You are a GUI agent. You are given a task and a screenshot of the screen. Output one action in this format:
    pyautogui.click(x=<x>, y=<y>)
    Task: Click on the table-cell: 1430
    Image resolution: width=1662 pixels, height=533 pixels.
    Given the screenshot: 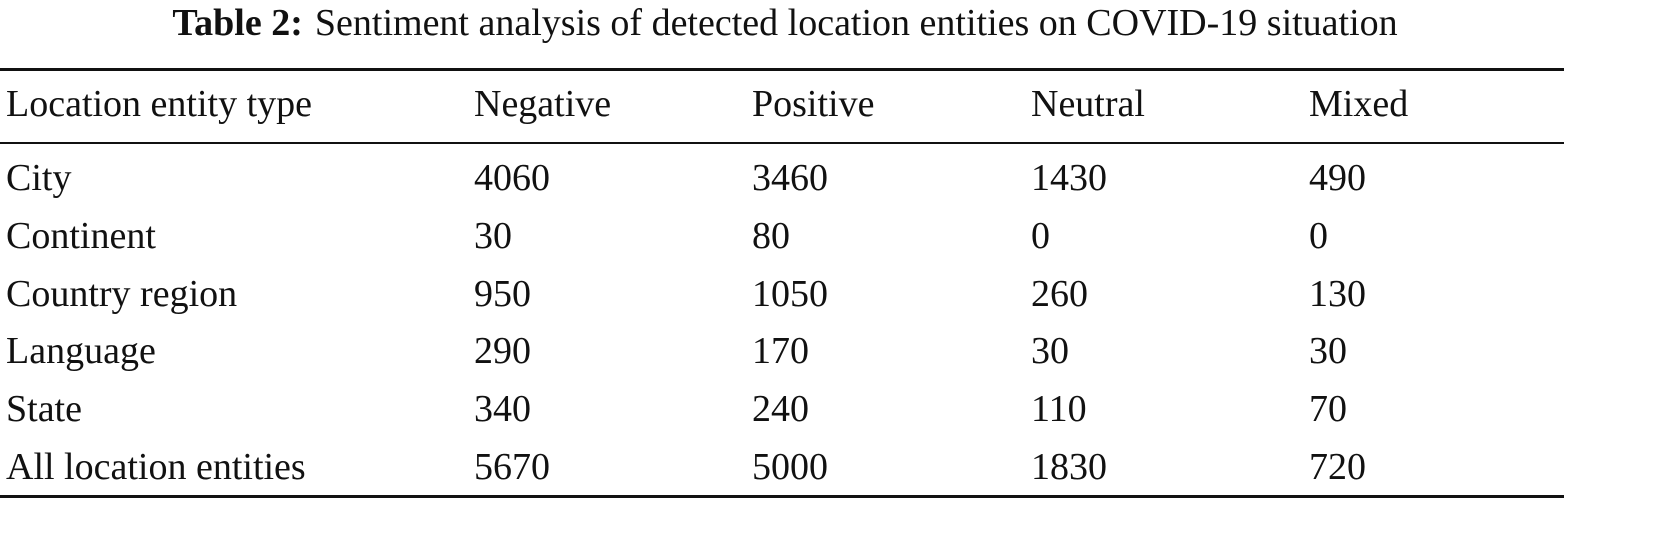 What is the action you would take?
    pyautogui.click(x=1069, y=178)
    